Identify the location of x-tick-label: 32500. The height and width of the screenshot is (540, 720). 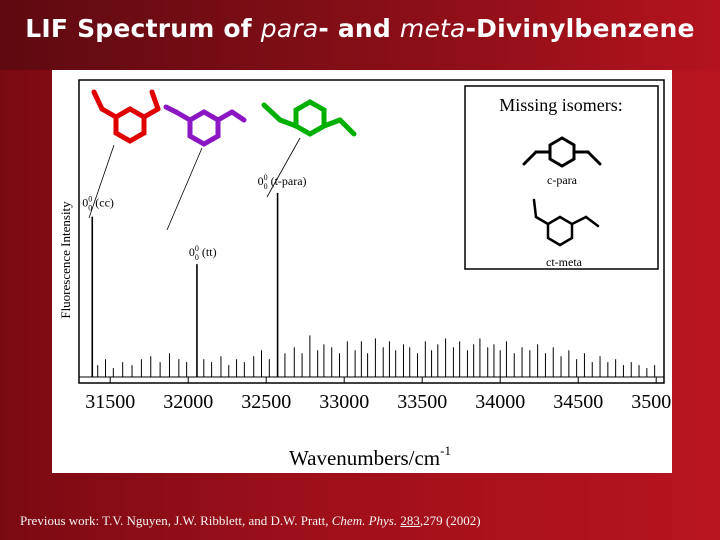
(266, 402).